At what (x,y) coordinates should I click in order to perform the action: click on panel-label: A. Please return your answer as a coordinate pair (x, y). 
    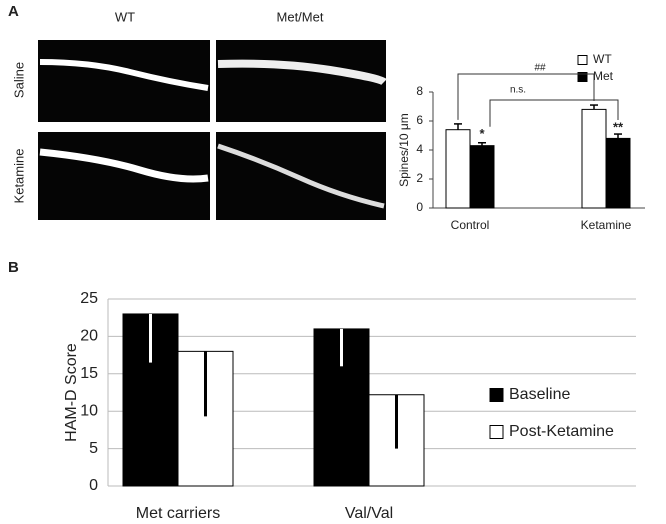
    Looking at the image, I should click on (13, 11).